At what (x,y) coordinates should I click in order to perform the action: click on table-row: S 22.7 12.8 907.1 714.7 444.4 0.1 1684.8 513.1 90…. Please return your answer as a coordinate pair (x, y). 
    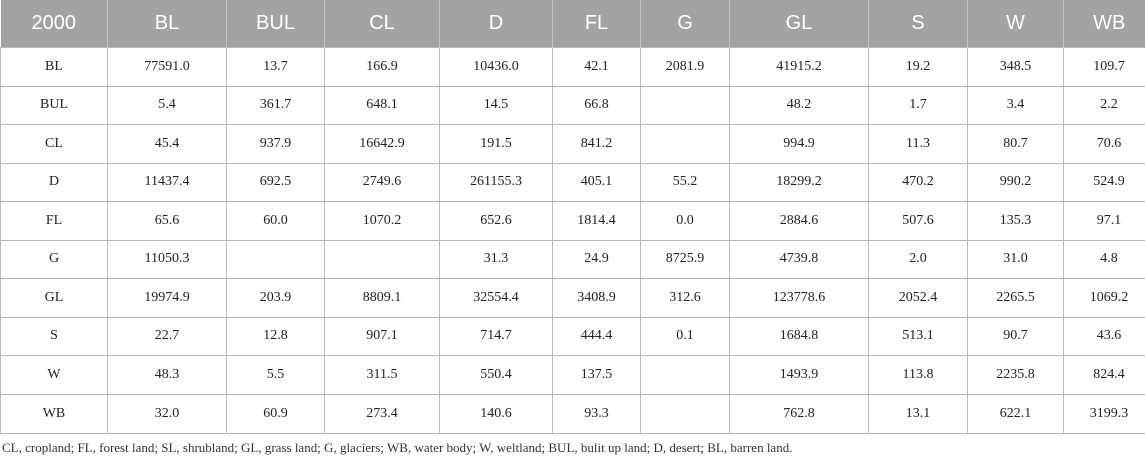
    Looking at the image, I should click on (572, 336).